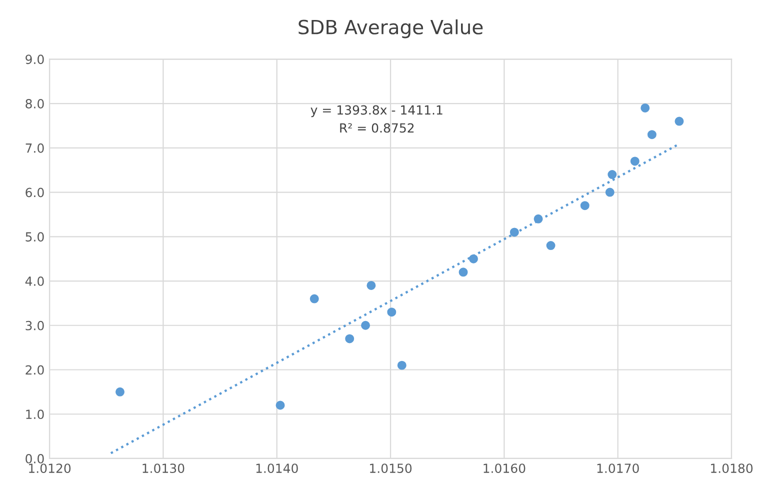 This screenshot has height=493, width=762. What do you see at coordinates (732, 469) in the screenshot?
I see `x-tick-label: 1.0180` at bounding box center [732, 469].